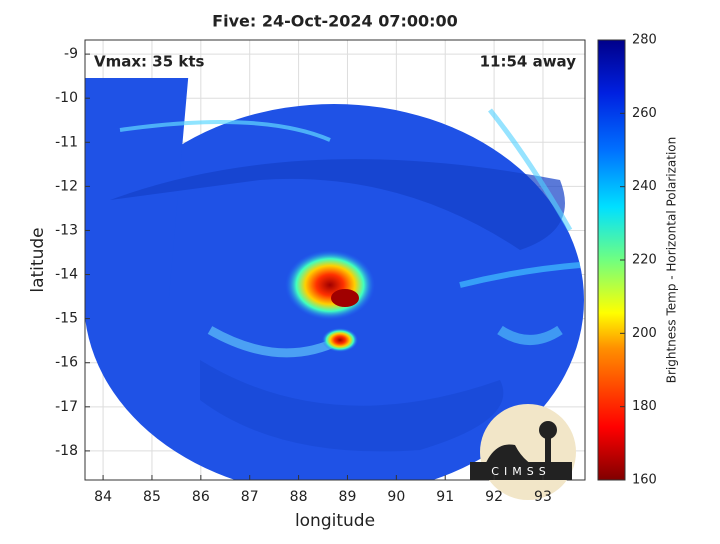  What do you see at coordinates (335, 521) in the screenshot?
I see `x-axis-label: longitude` at bounding box center [335, 521].